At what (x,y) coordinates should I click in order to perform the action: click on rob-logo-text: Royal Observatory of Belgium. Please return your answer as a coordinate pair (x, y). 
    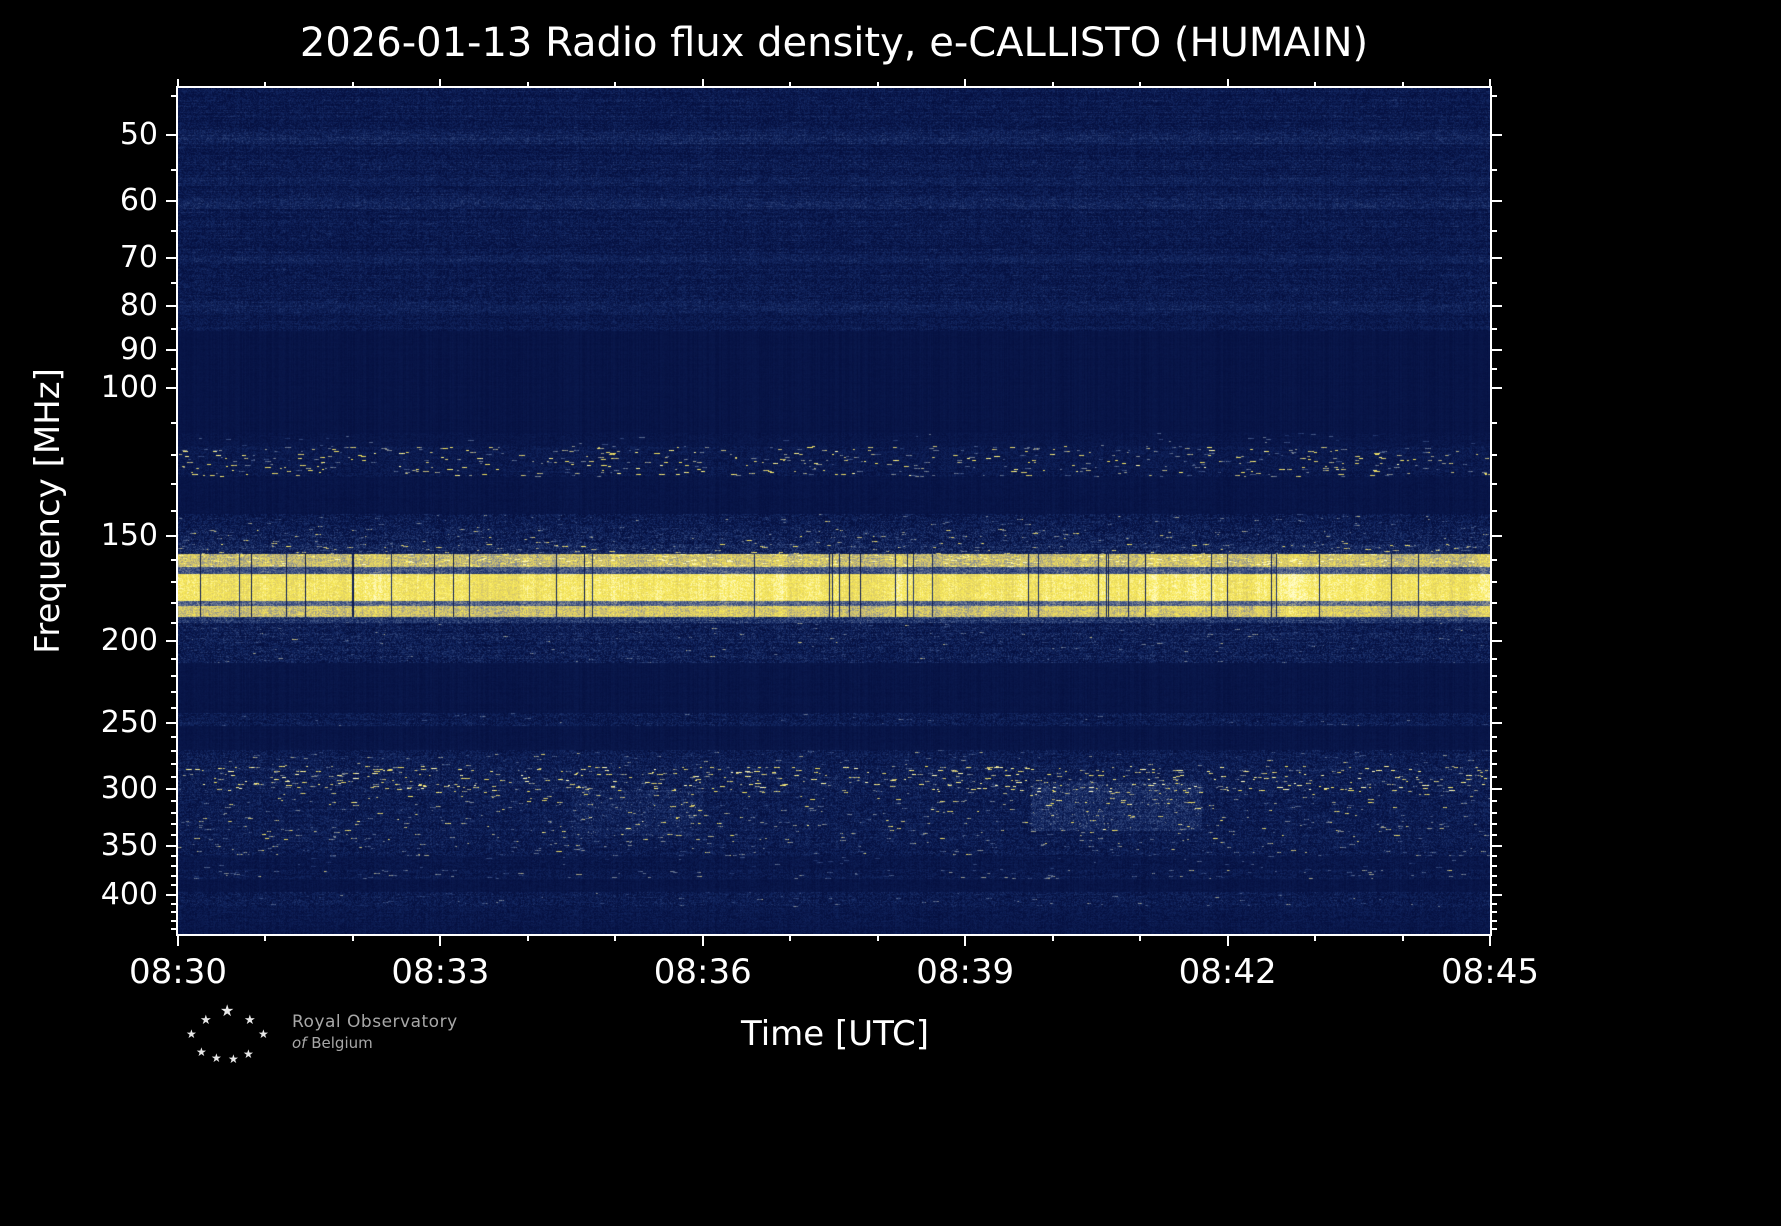
    Looking at the image, I should click on (375, 1032).